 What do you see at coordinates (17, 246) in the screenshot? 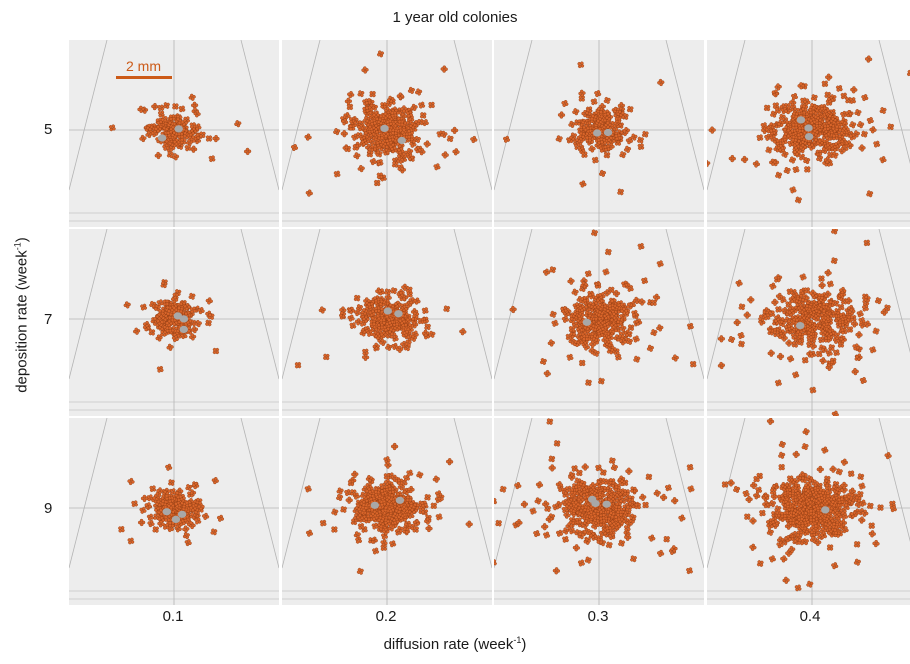
I see `y-axis-unit-exponent: -1` at bounding box center [17, 246].